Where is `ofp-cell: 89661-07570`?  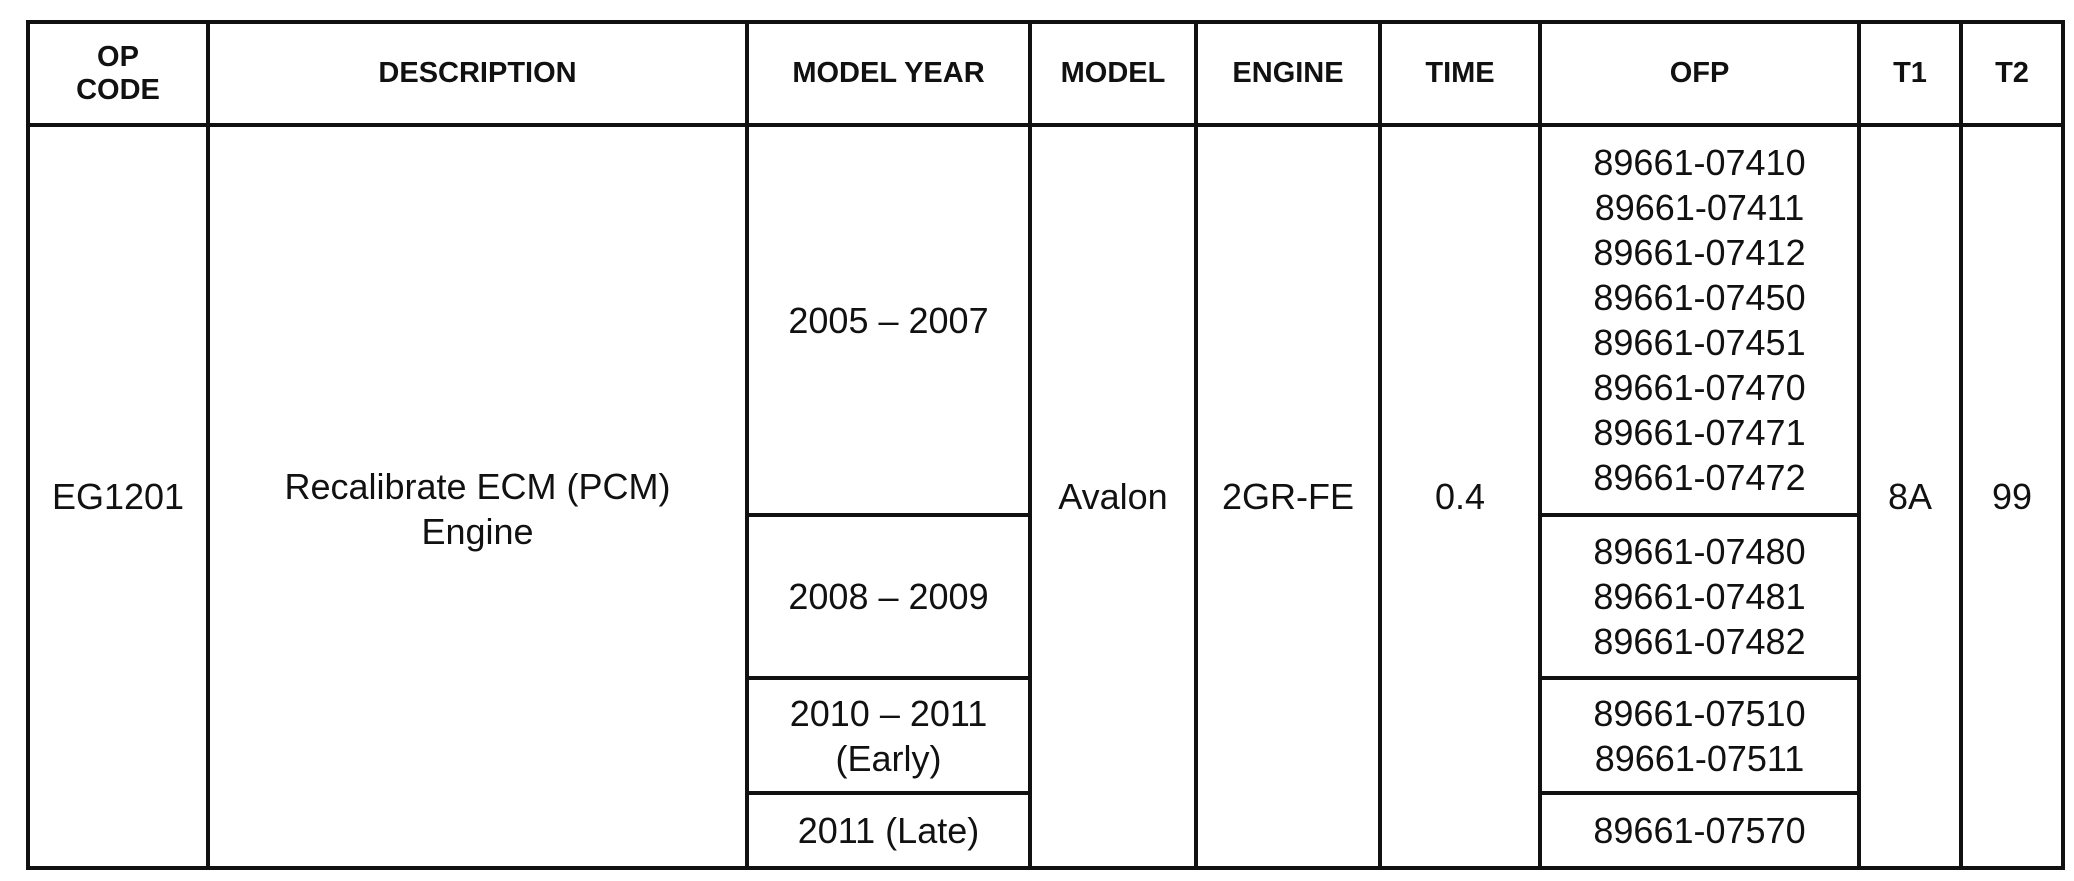 ofp-cell: 89661-07570 is located at coordinates (1699, 830).